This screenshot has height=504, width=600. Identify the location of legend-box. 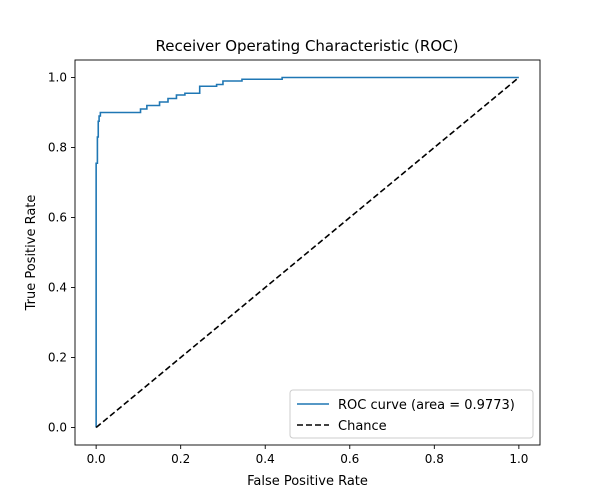
(411, 414).